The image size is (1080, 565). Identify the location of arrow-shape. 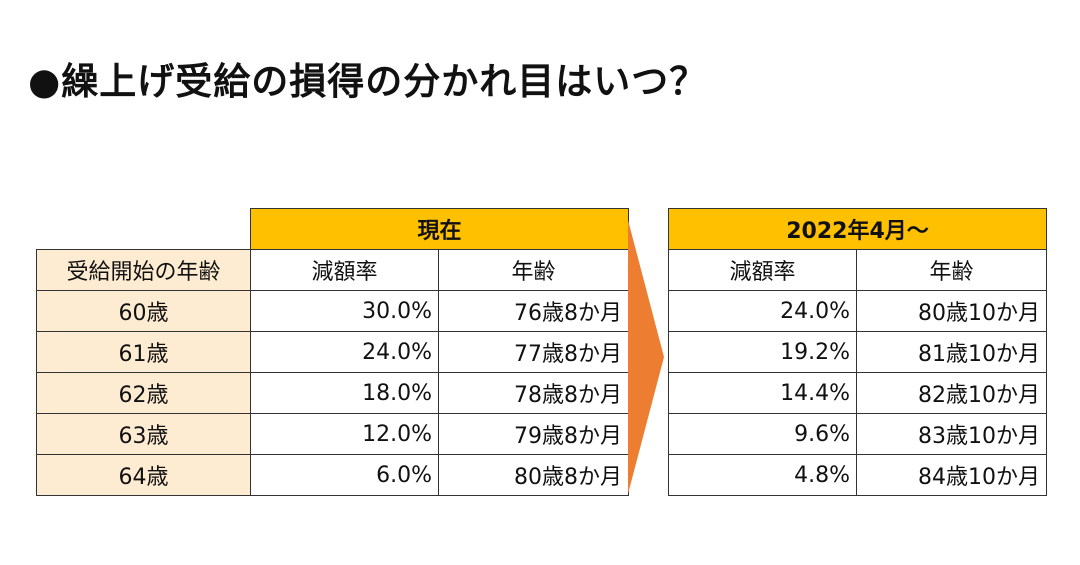
(646, 357).